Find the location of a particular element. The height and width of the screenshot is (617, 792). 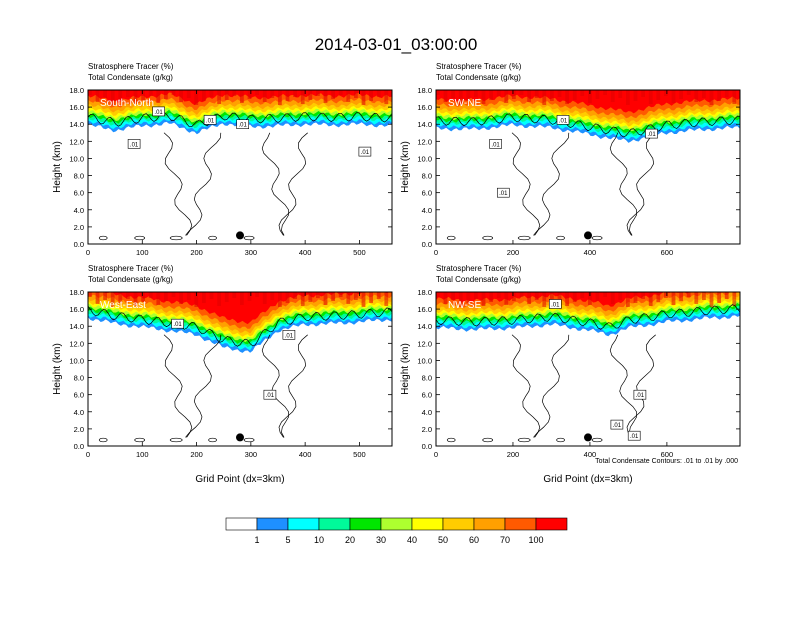

section-name: SW-NE is located at coordinates (464, 103).